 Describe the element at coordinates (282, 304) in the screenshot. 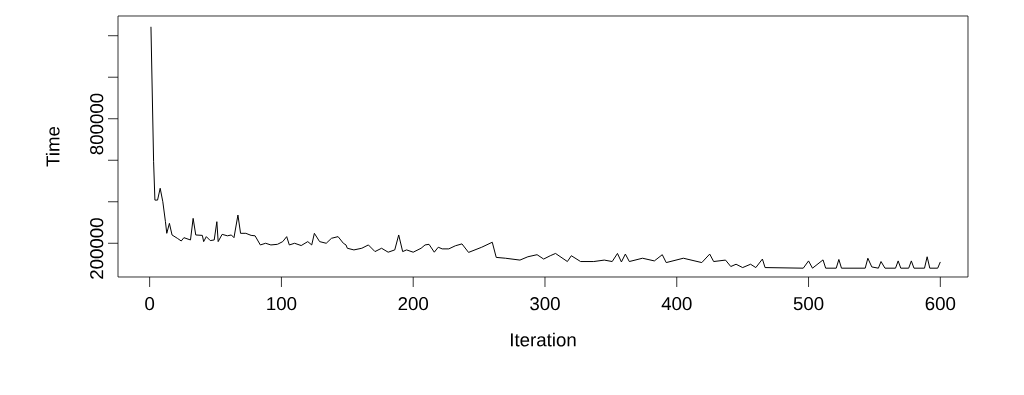

I see `x-tick-label: 100` at that location.